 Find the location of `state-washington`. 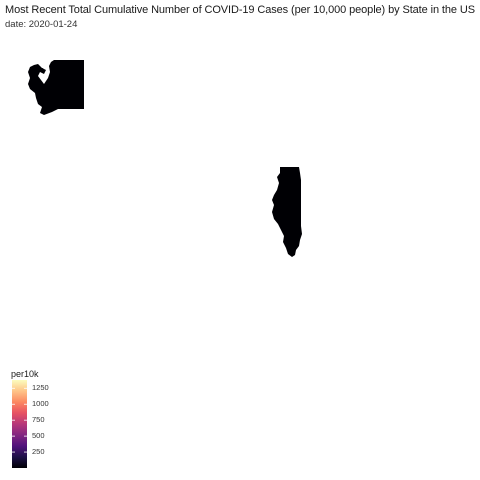

state-washington is located at coordinates (56, 87).